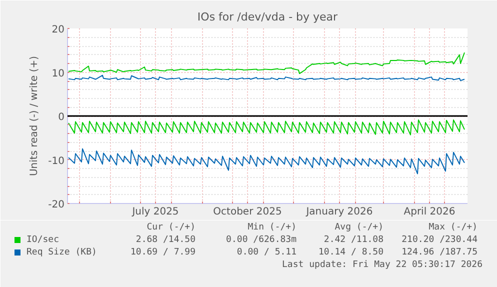 The height and width of the screenshot is (287, 497). Describe the element at coordinates (166, 240) in the screenshot. I see `text: 2.68 /14.50` at that location.